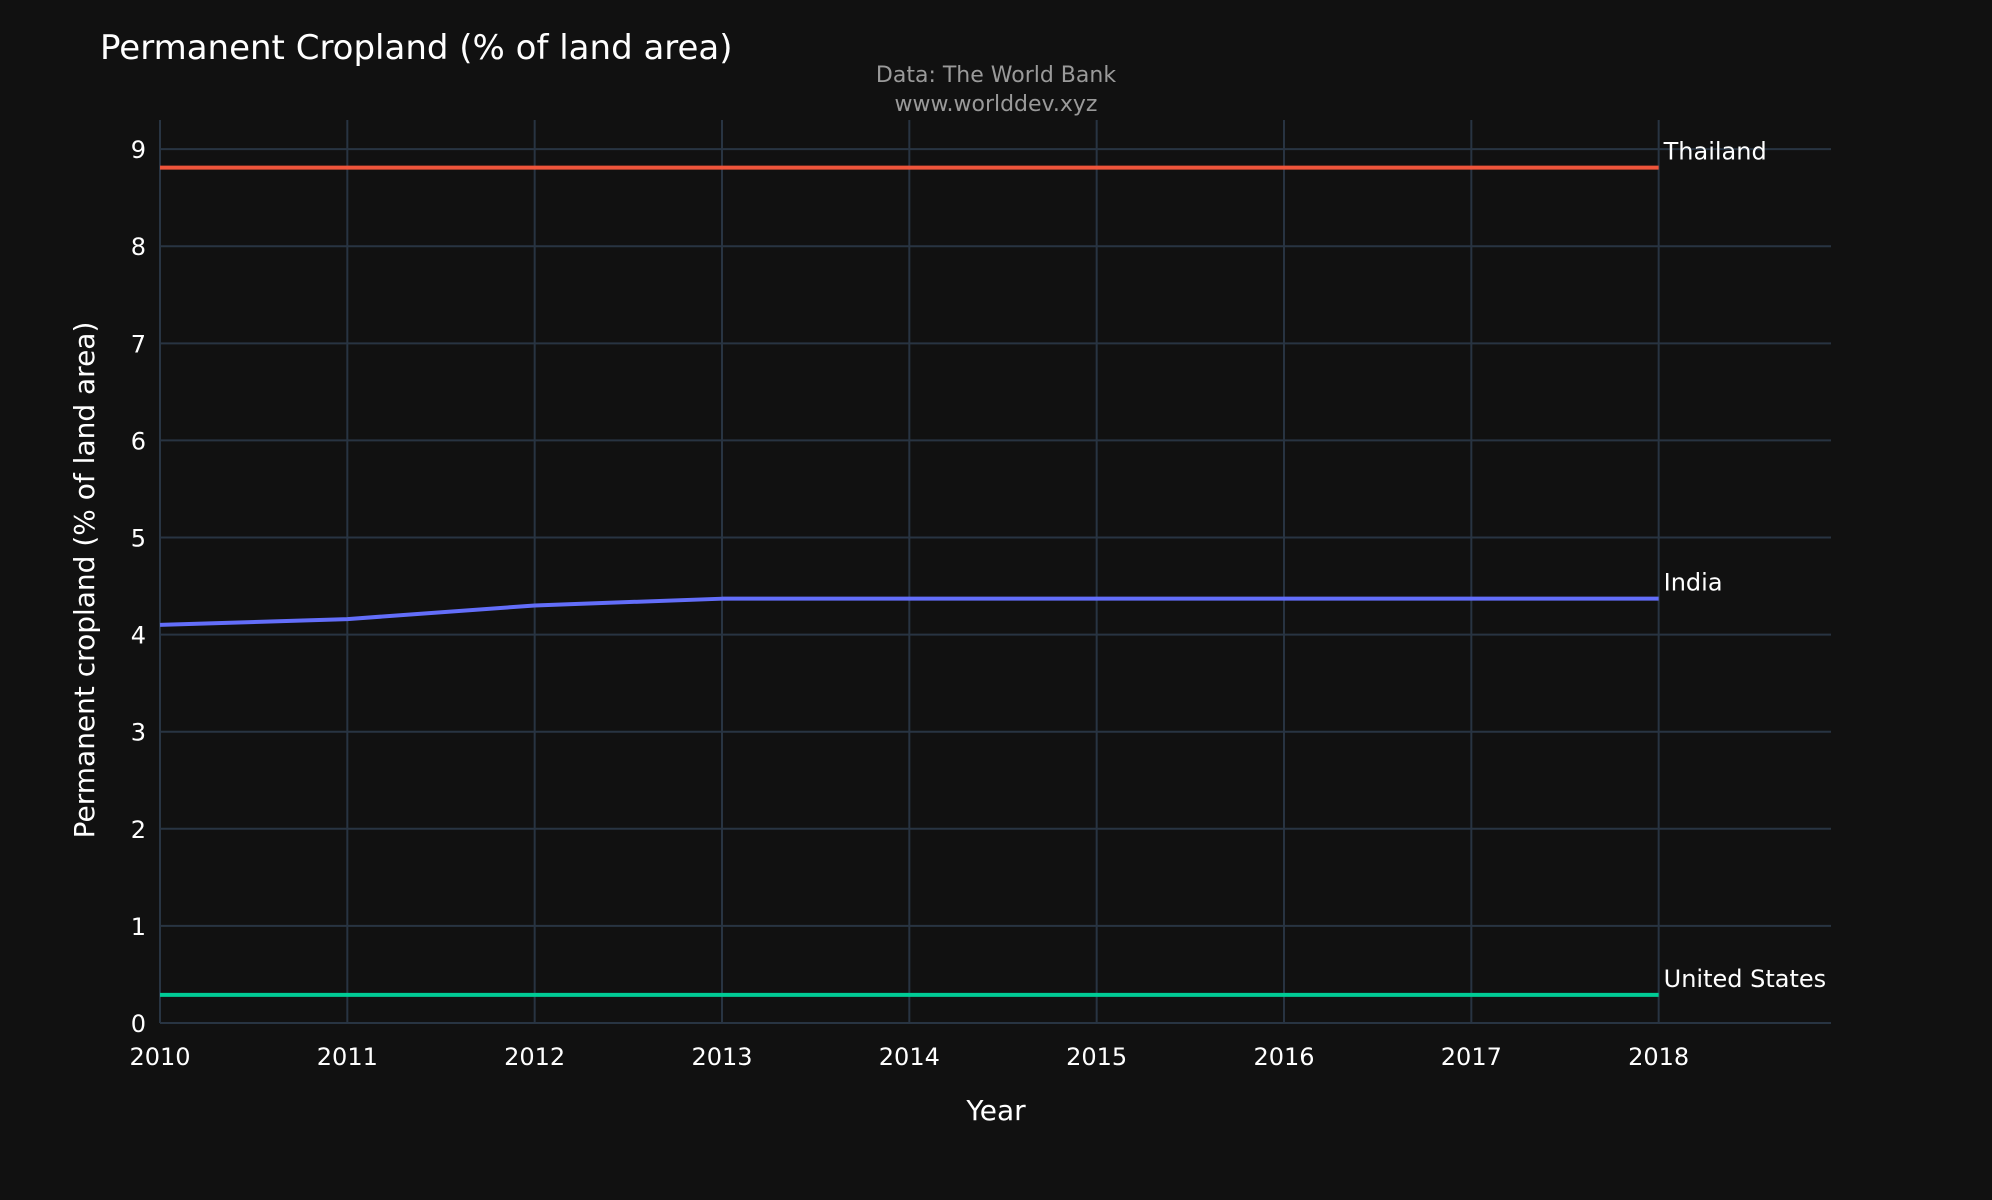  I want to click on y-tick-label: 1, so click(138, 927).